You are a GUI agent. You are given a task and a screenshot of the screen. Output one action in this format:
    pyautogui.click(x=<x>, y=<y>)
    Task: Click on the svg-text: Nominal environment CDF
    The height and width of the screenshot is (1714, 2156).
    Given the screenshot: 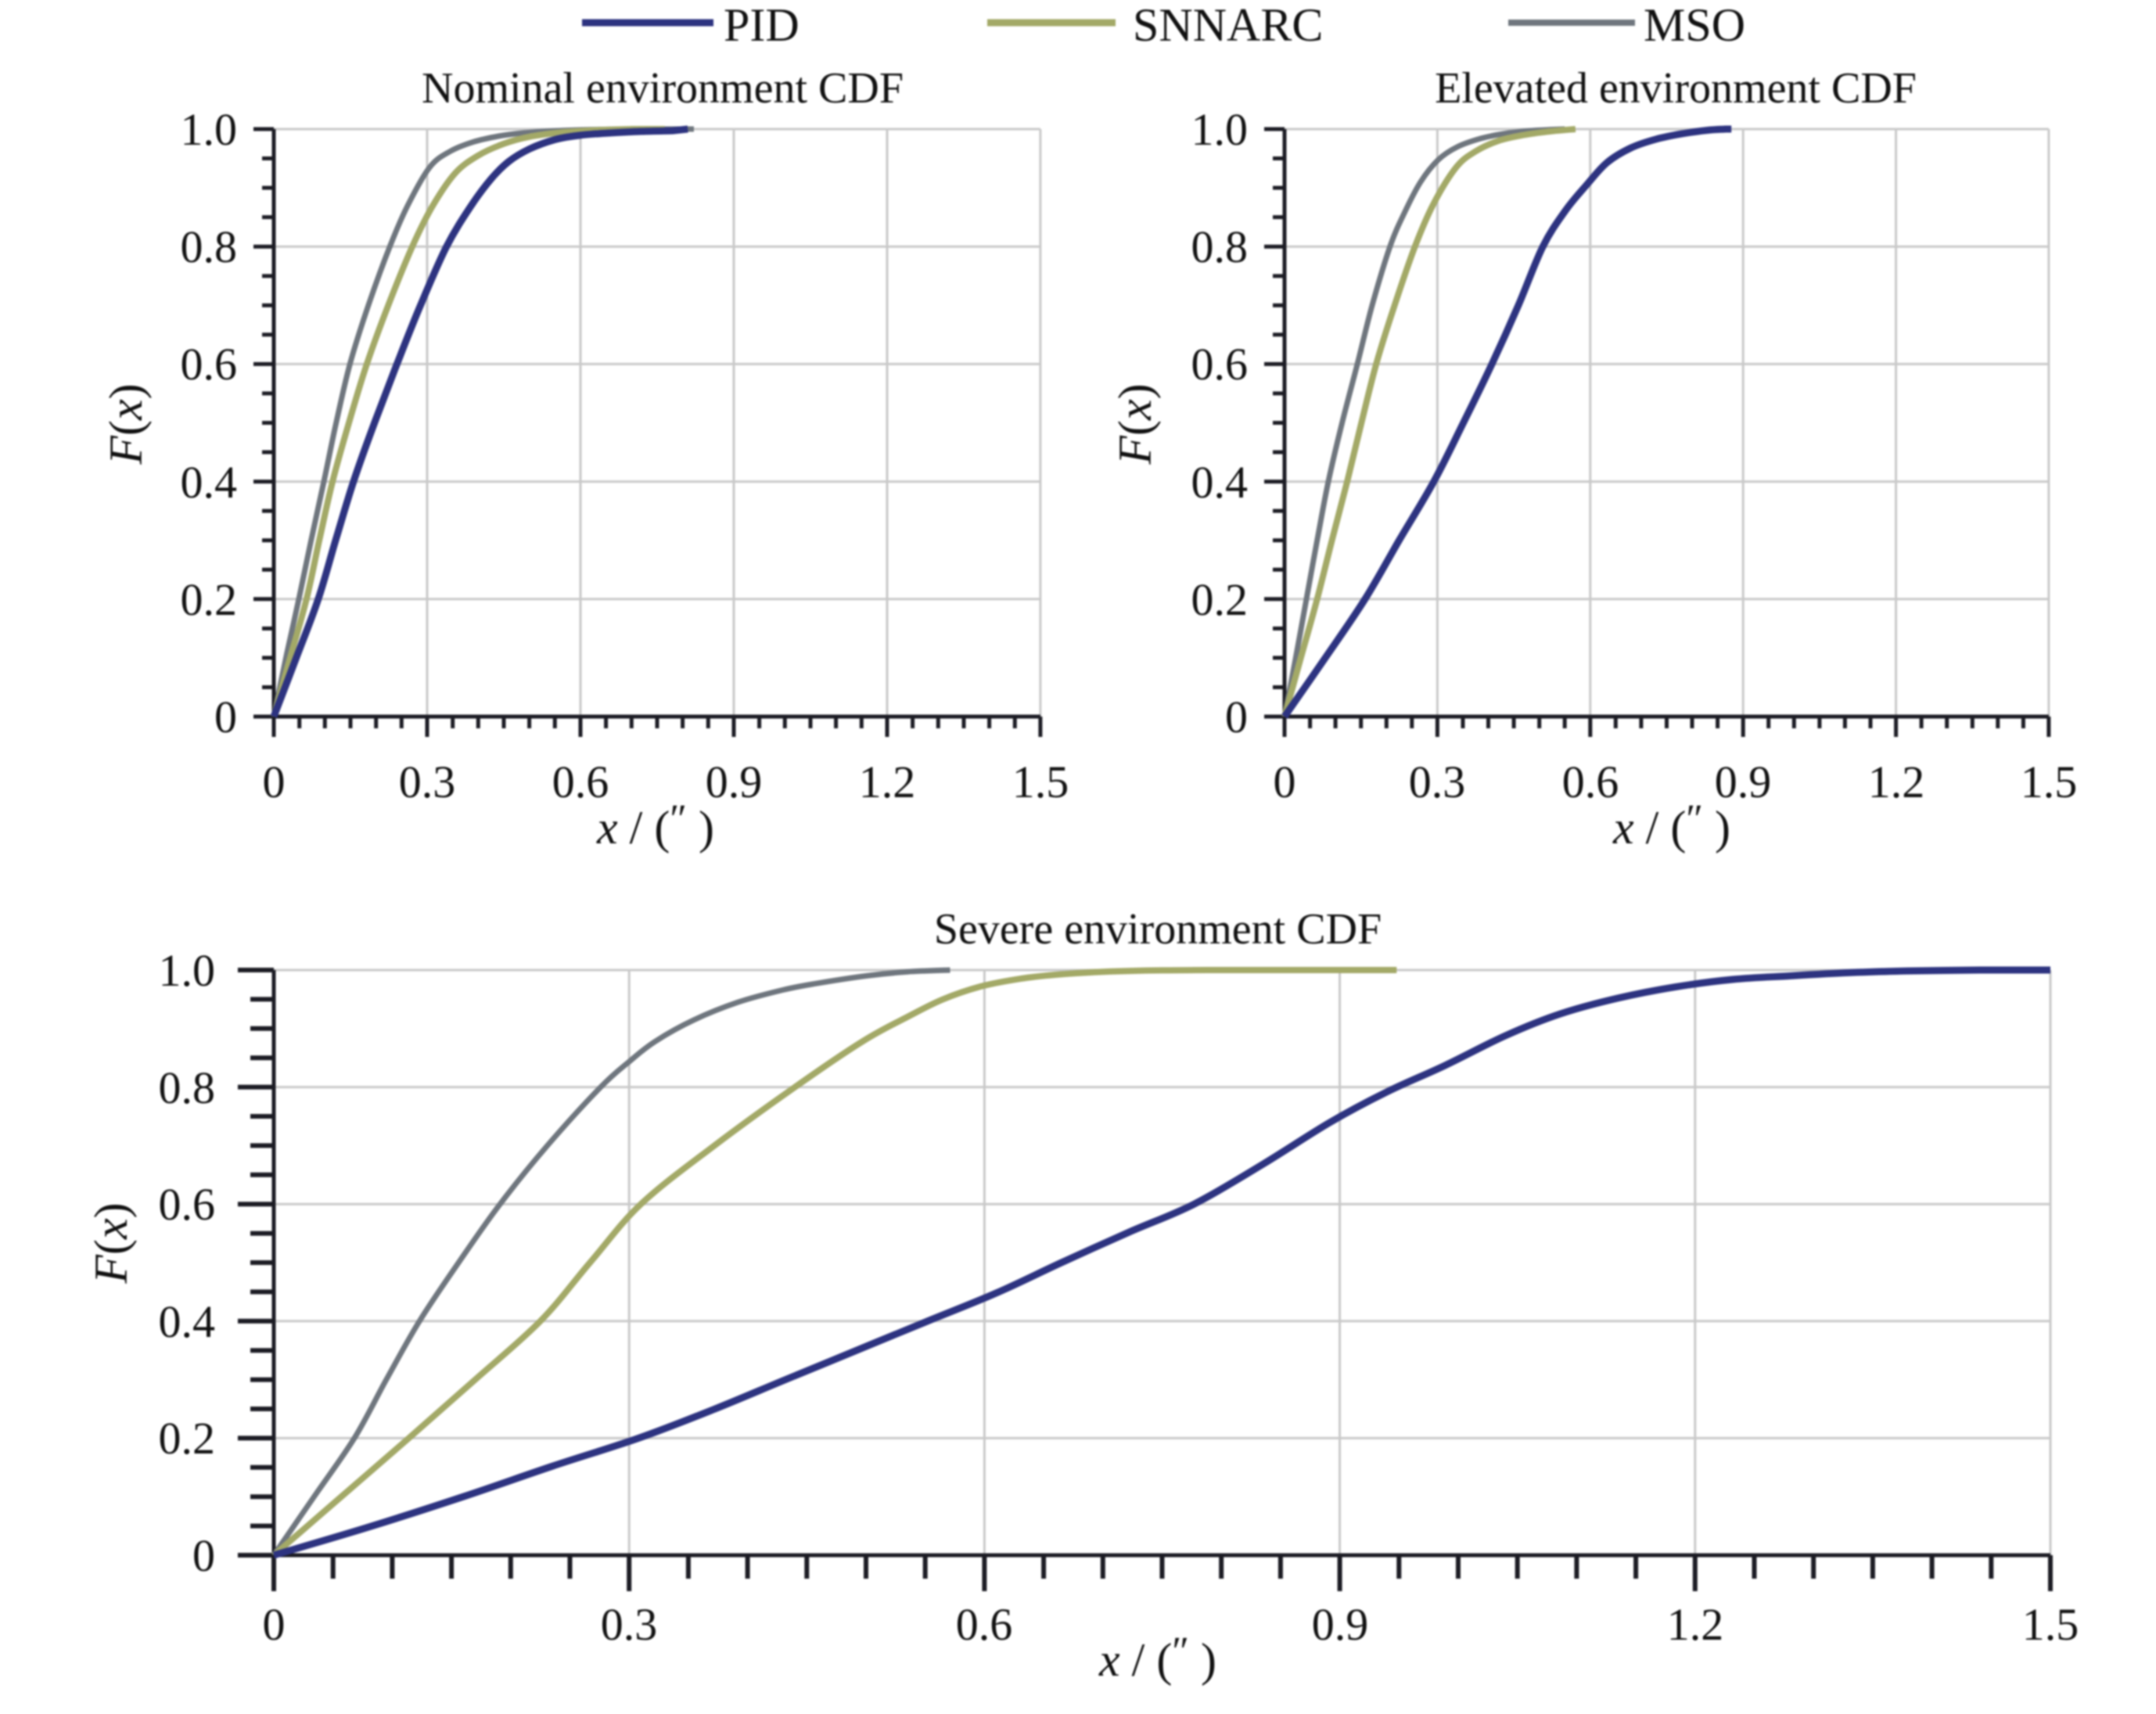 What is the action you would take?
    pyautogui.click(x=663, y=88)
    